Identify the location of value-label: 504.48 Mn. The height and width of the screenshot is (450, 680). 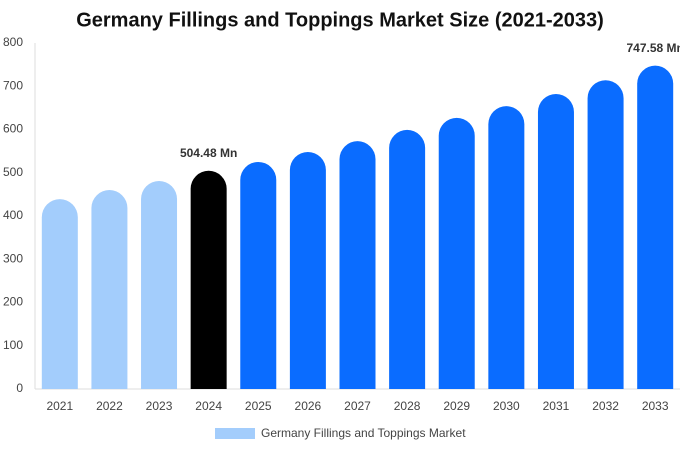
(208, 153).